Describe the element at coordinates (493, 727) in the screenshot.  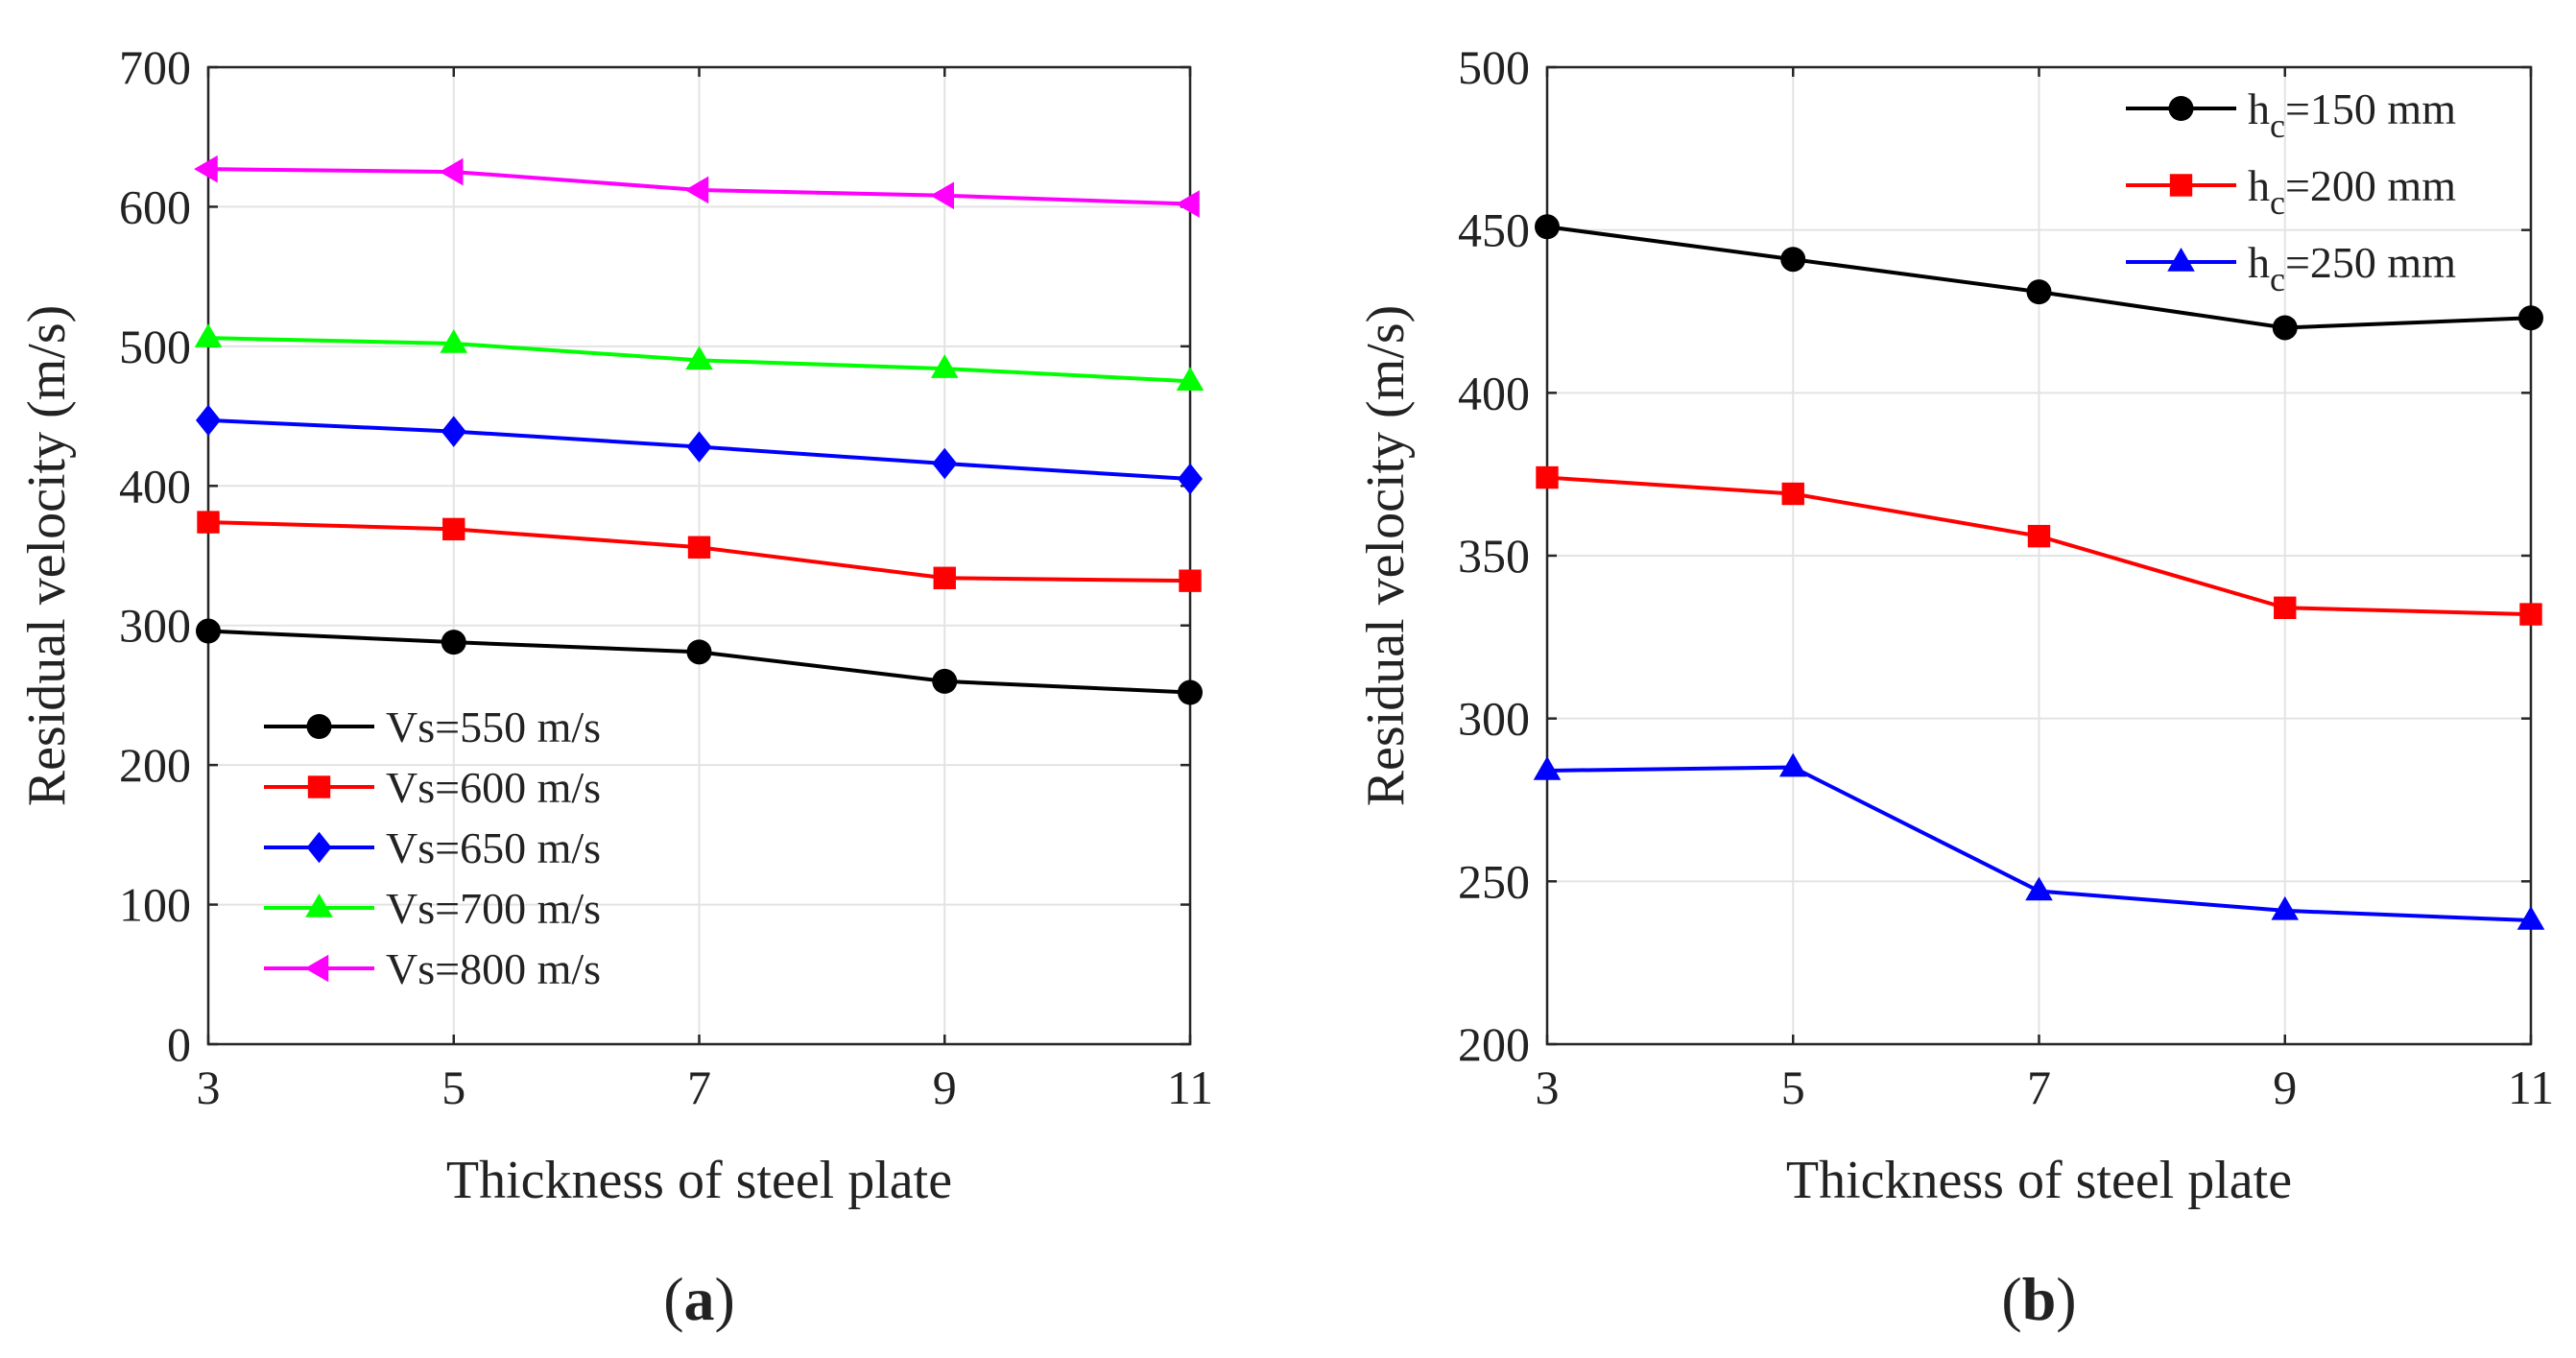
I see `legend-label: Vs=550 m/s` at that location.